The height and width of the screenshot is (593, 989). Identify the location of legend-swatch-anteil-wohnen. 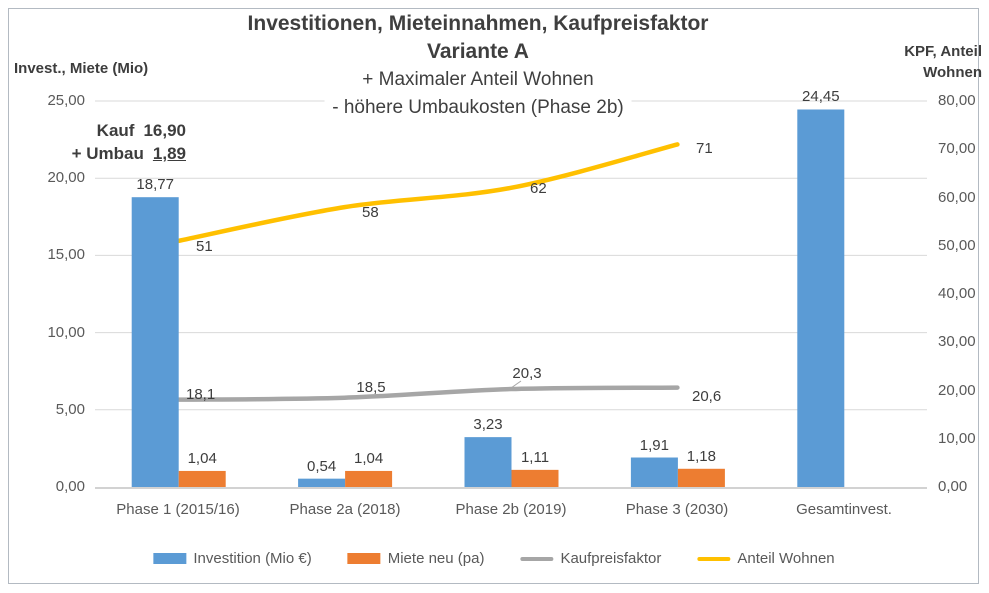
(714, 558).